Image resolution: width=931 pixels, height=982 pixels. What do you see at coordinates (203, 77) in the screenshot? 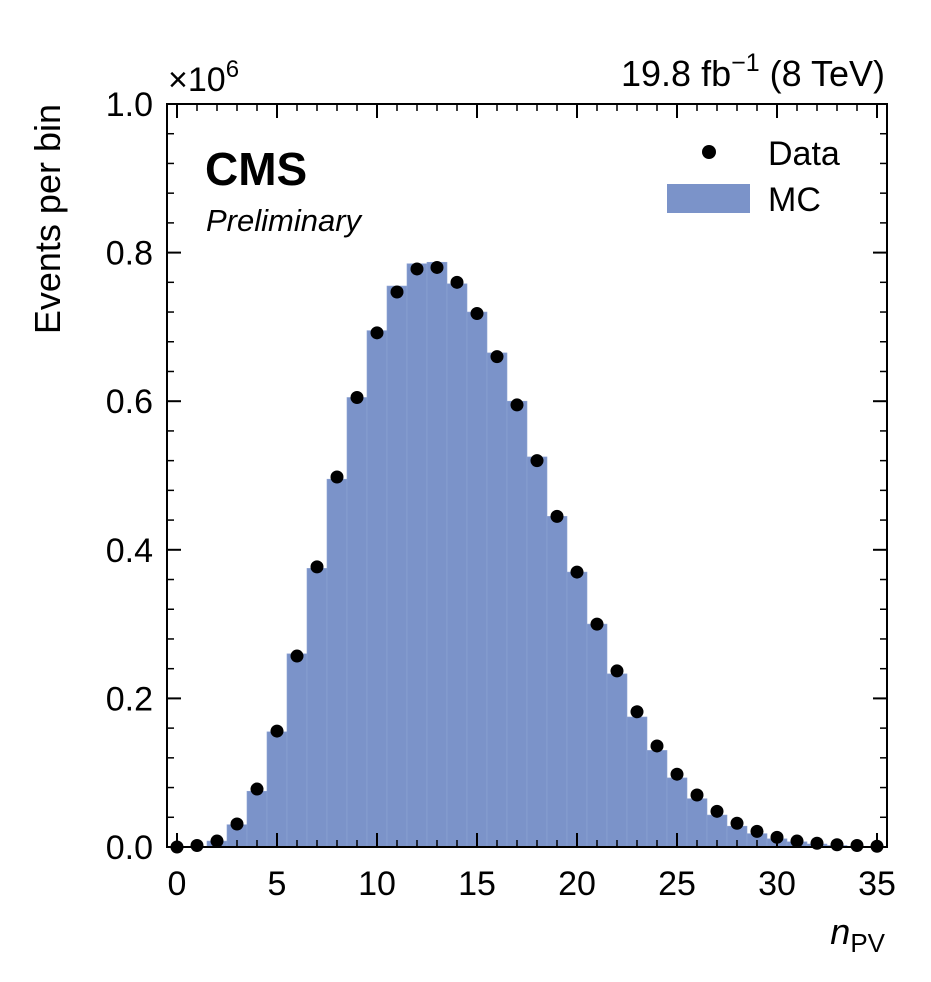
I see `y-multiplier-label: ×10⁶` at bounding box center [203, 77].